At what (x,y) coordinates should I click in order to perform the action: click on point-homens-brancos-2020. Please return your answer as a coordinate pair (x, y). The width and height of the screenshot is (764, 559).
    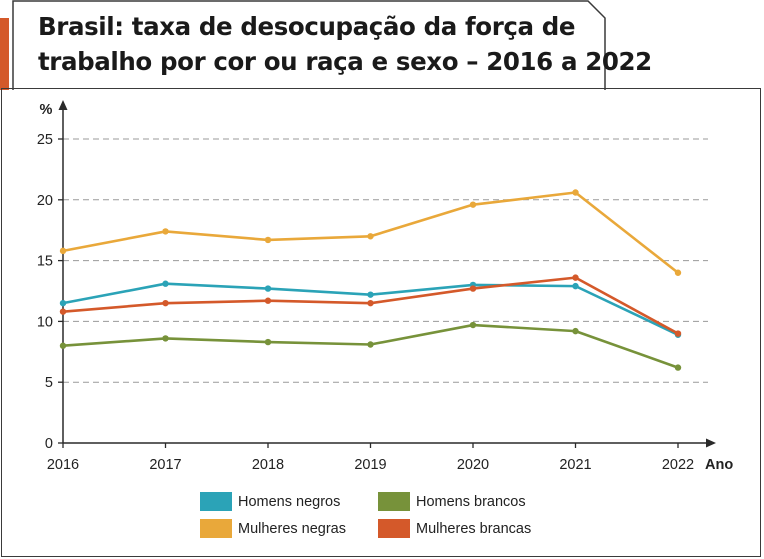
    Looking at the image, I should click on (473, 325).